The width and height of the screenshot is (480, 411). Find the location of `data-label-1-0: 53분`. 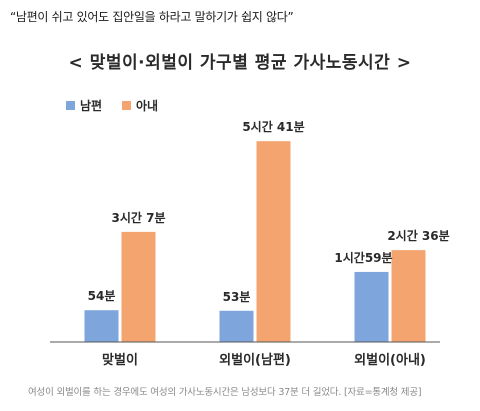

data-label-1-0: 53분 is located at coordinates (237, 297).